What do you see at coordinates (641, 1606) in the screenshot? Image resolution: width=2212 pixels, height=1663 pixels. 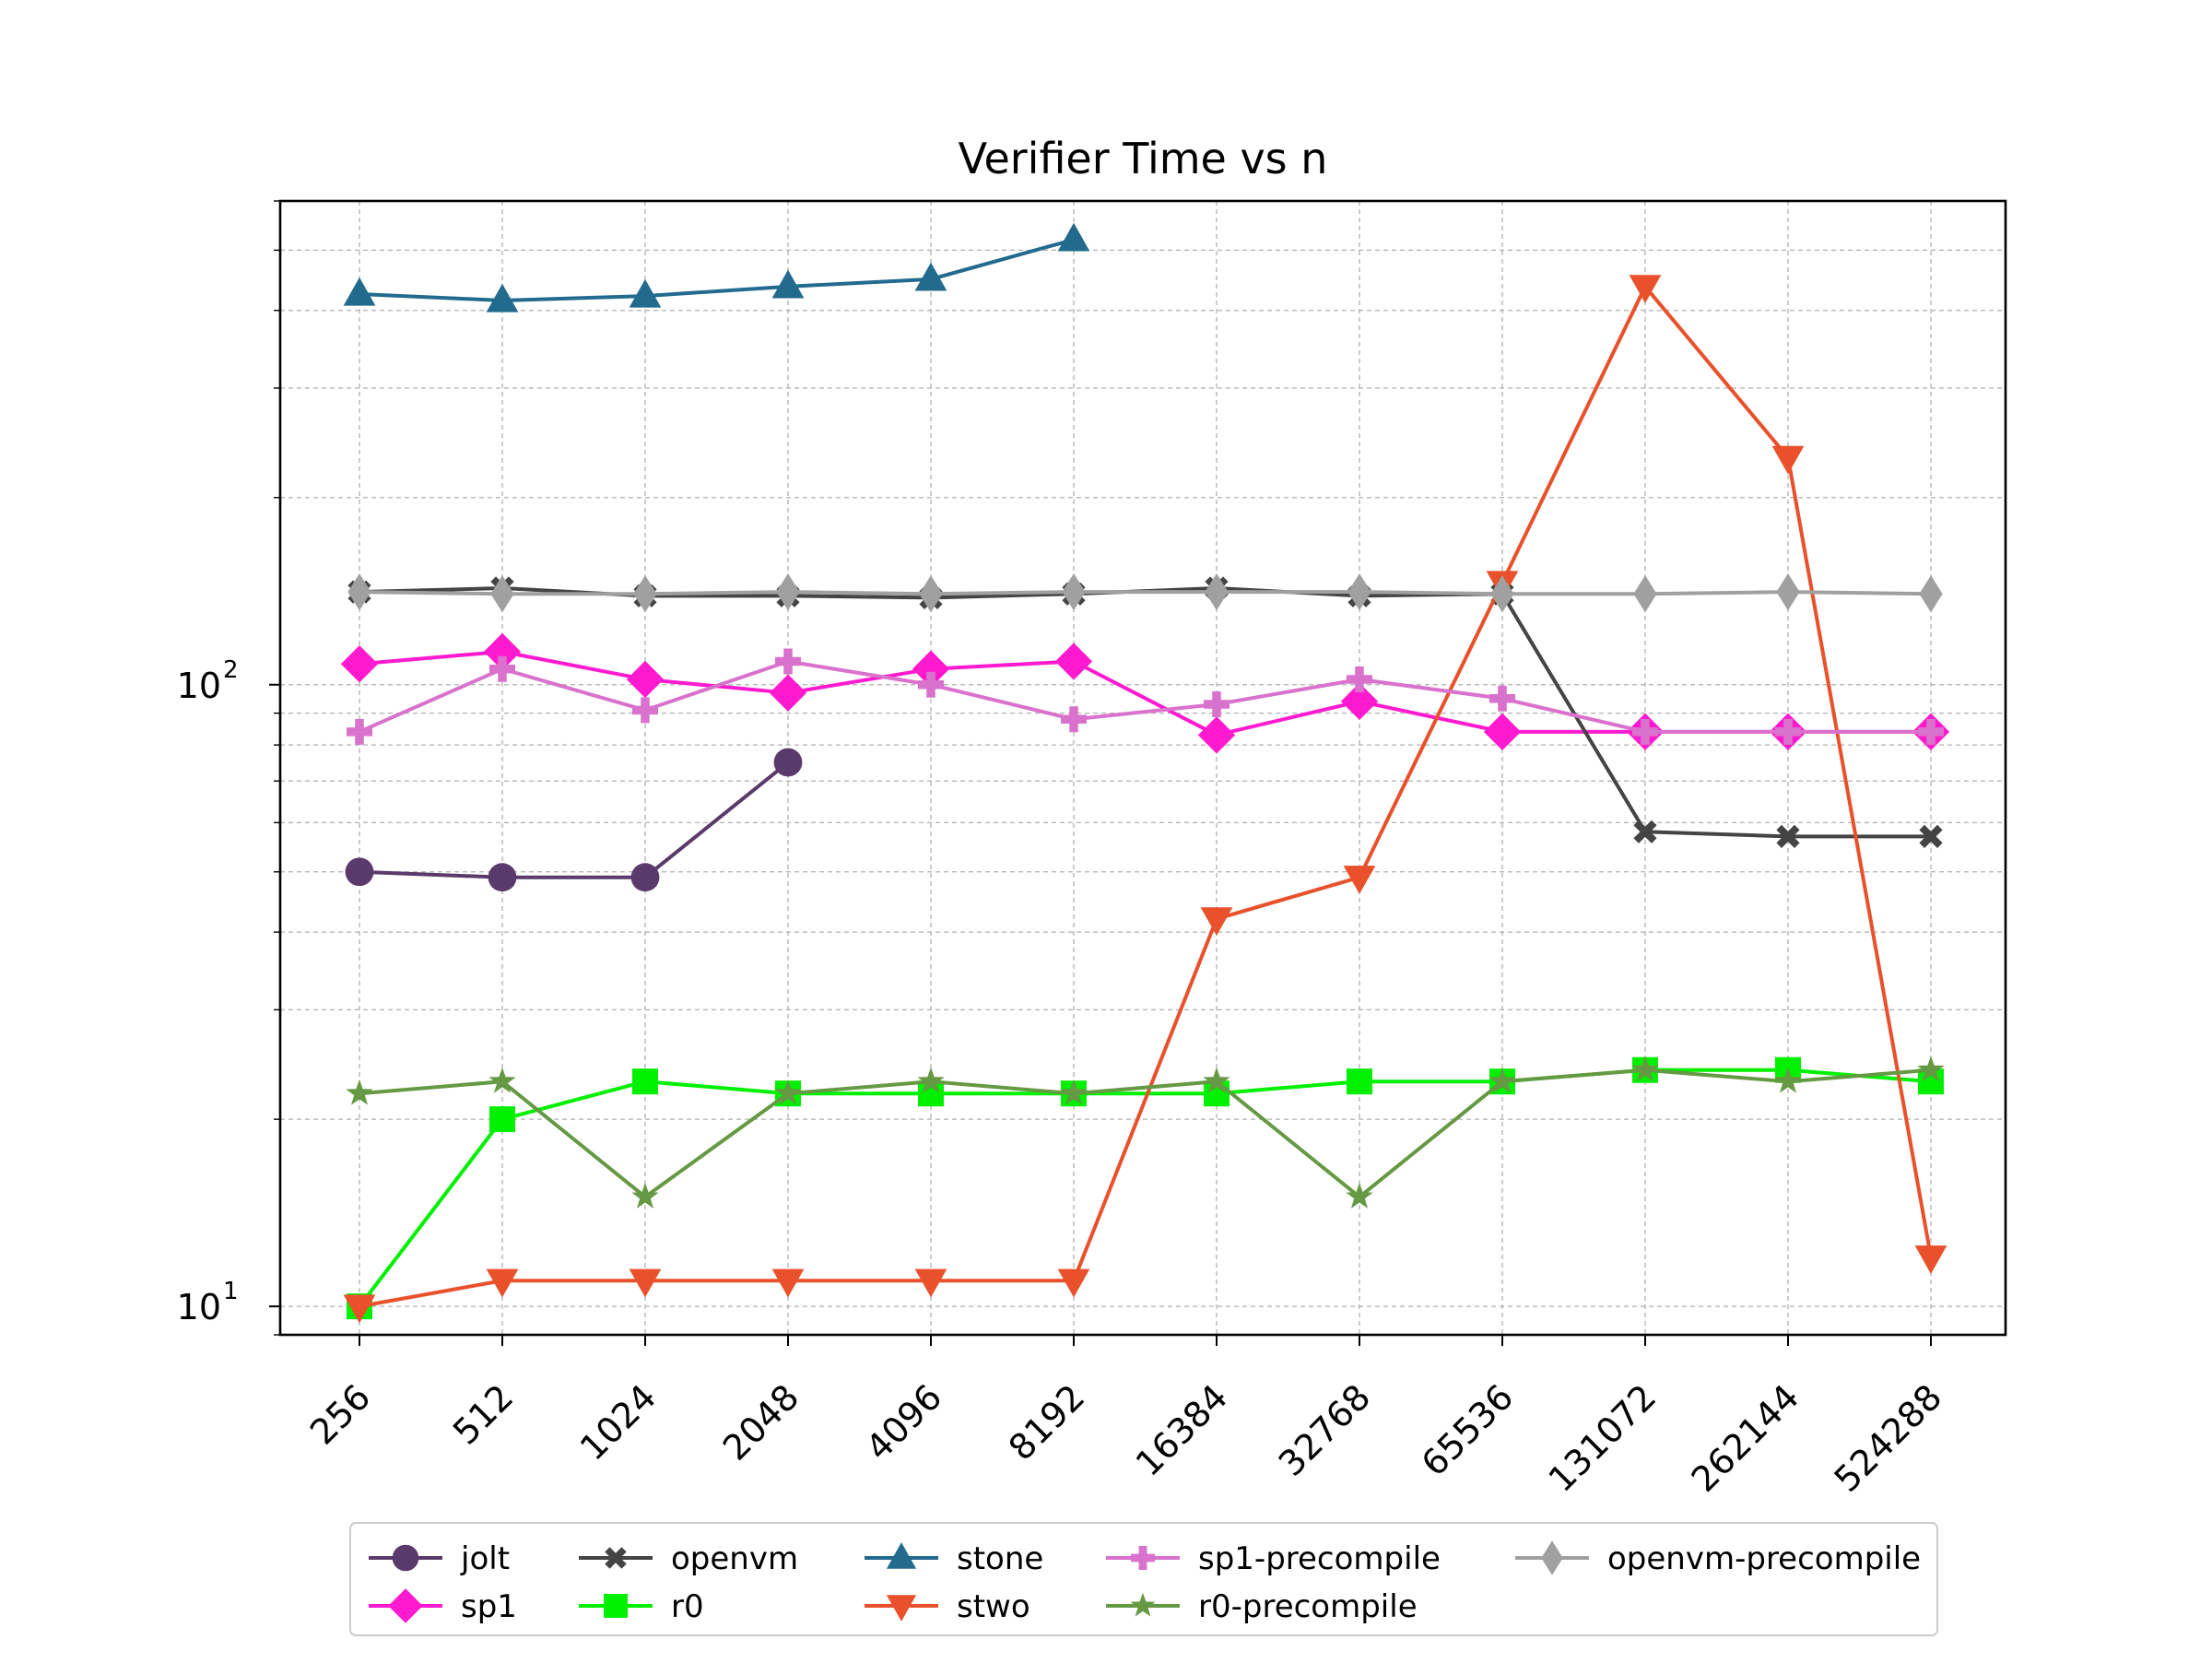 I see `legend-item-r0: r0` at bounding box center [641, 1606].